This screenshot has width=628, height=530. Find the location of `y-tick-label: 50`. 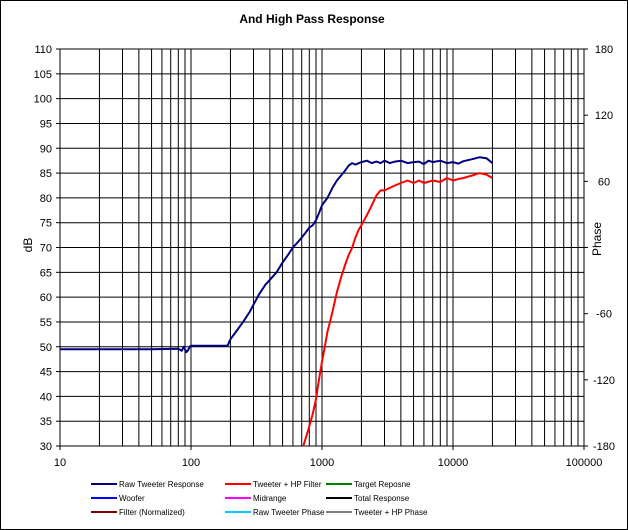

y-tick-label: 50 is located at coordinates (46, 348).